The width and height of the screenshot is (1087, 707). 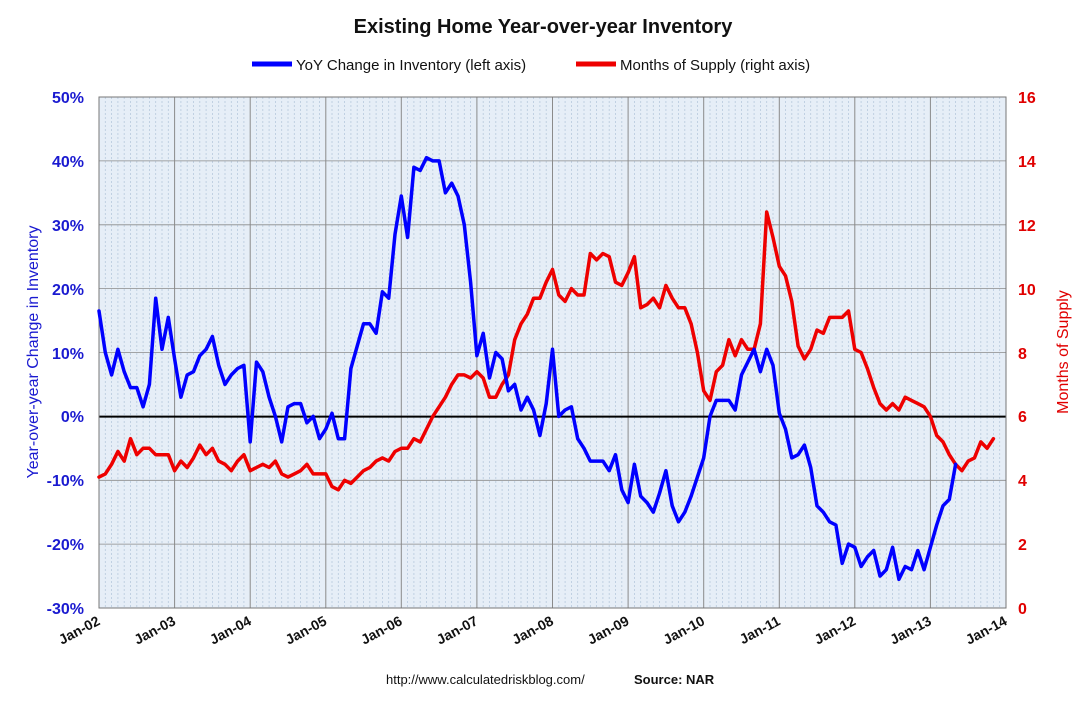 I want to click on x-tick-label: Jan-06, so click(x=381, y=629).